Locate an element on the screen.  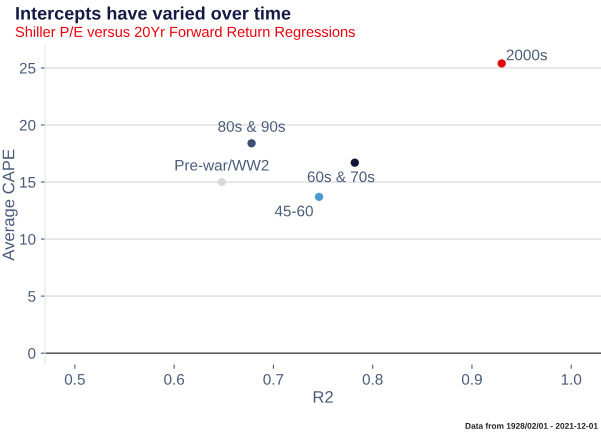
y-tick-label: 25 is located at coordinates (28, 68).